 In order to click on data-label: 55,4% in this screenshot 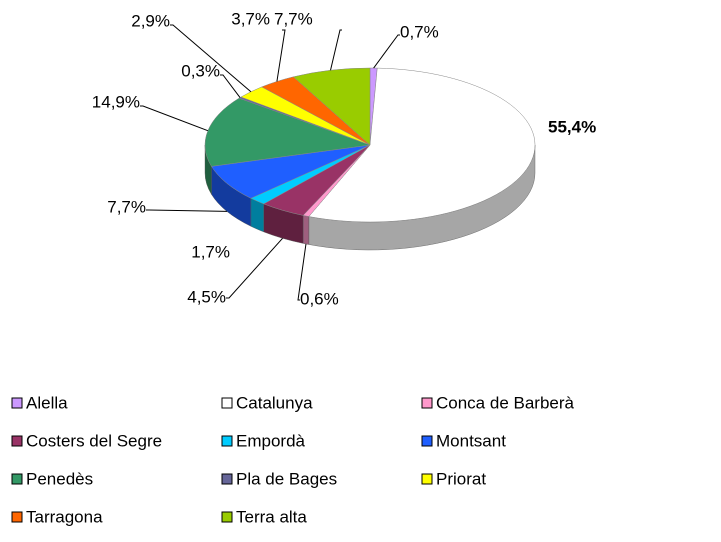, I will do `click(572, 126)`.